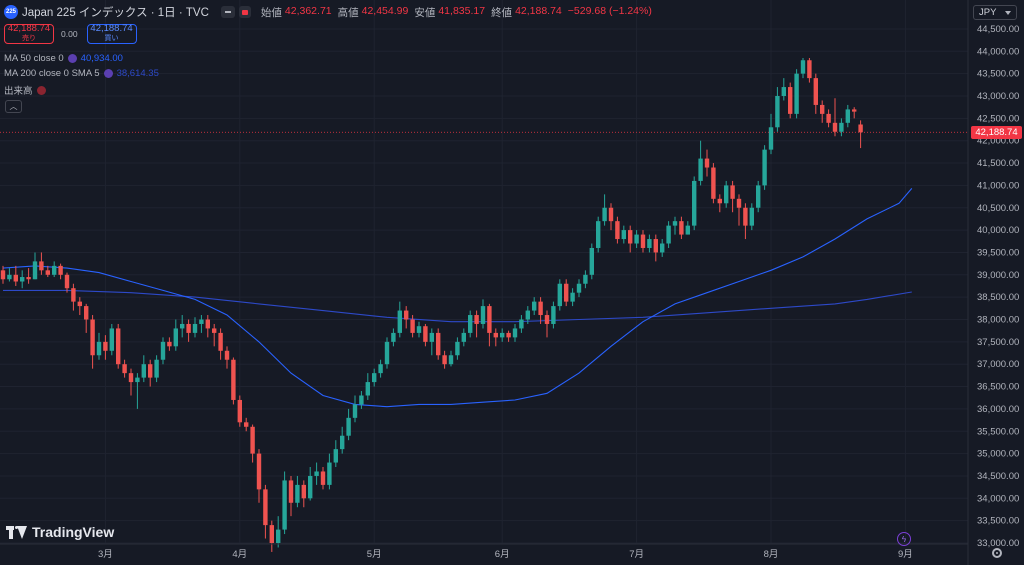  I want to click on chevron-up-icon: ︿, so click(13, 106).